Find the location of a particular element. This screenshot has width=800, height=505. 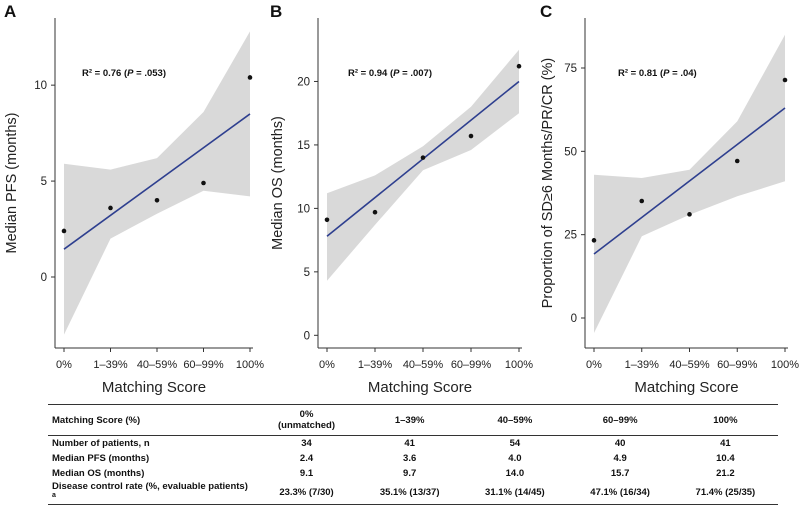

row-label: Number of patients, n is located at coordinates (101, 443).